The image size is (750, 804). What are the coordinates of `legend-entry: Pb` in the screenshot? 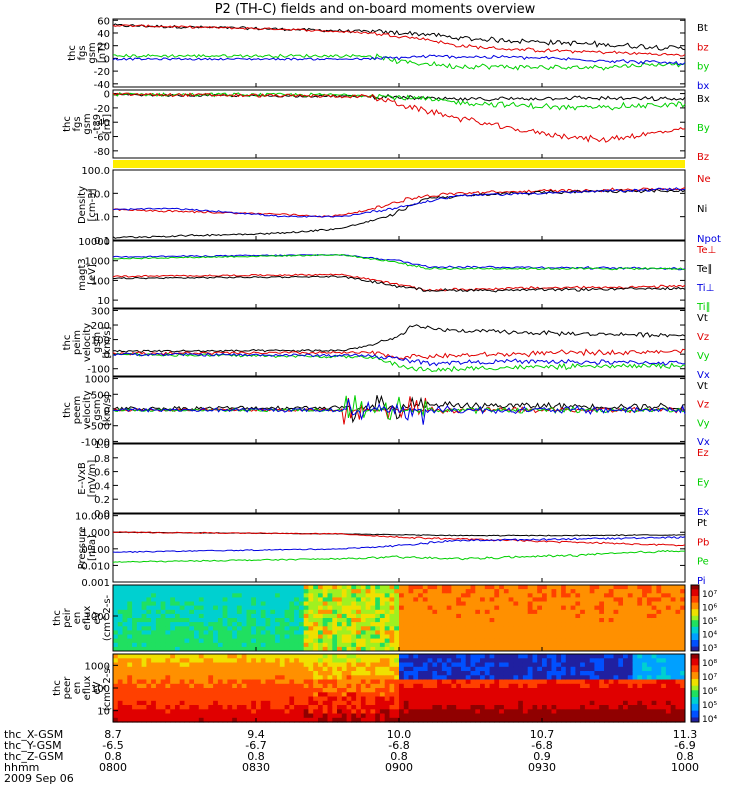 It's located at (703, 542).